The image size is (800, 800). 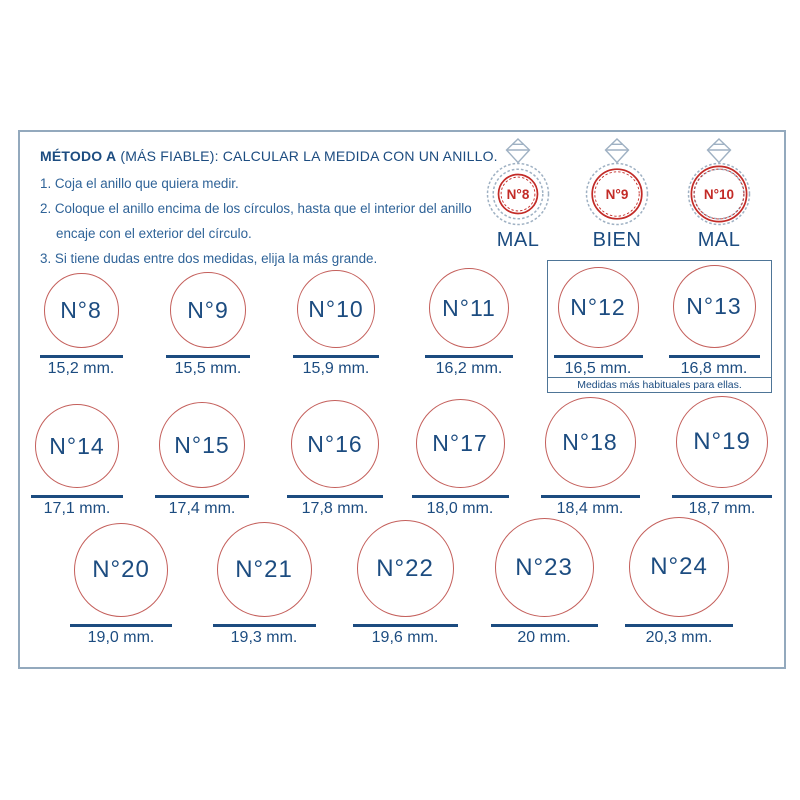 What do you see at coordinates (405, 568) in the screenshot?
I see `size-circle: N°22` at bounding box center [405, 568].